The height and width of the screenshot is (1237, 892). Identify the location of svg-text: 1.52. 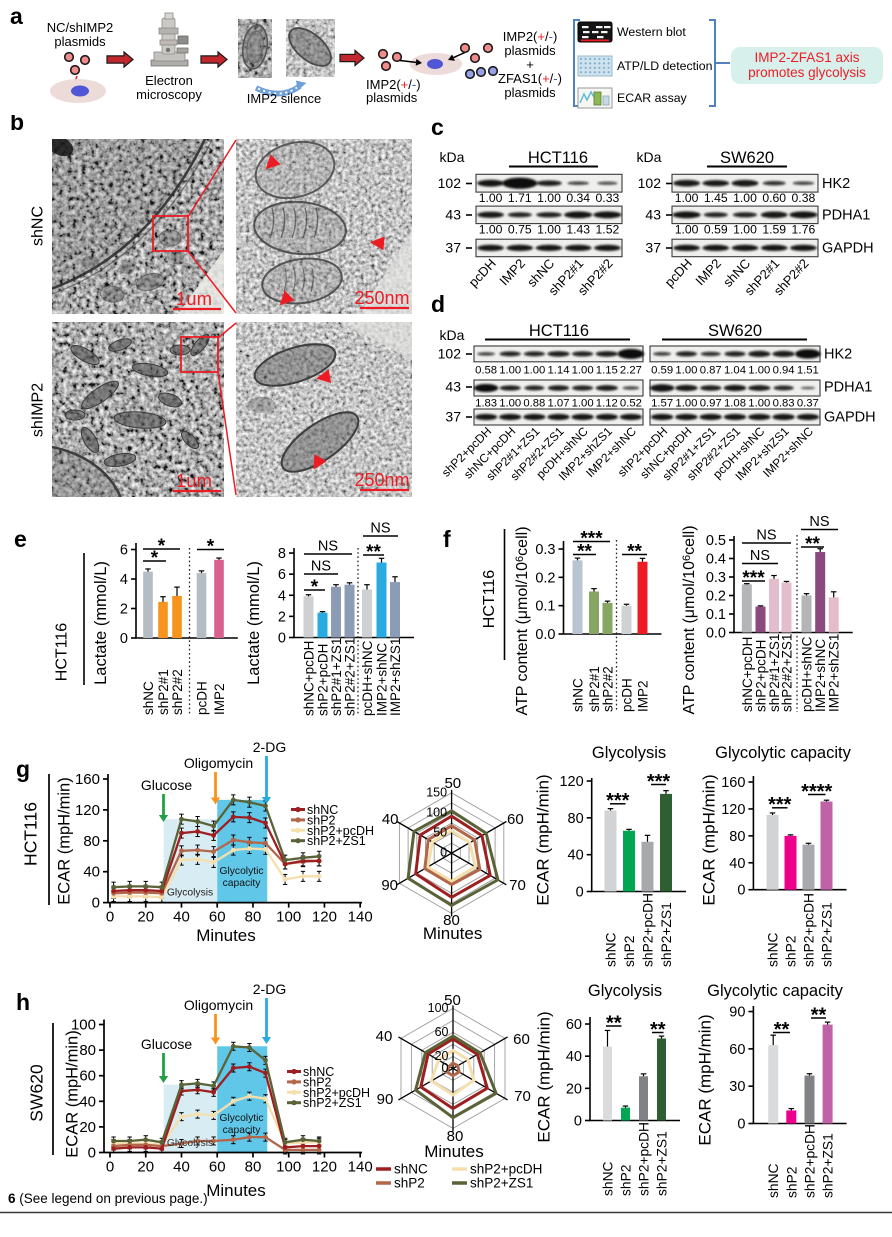
(608, 230).